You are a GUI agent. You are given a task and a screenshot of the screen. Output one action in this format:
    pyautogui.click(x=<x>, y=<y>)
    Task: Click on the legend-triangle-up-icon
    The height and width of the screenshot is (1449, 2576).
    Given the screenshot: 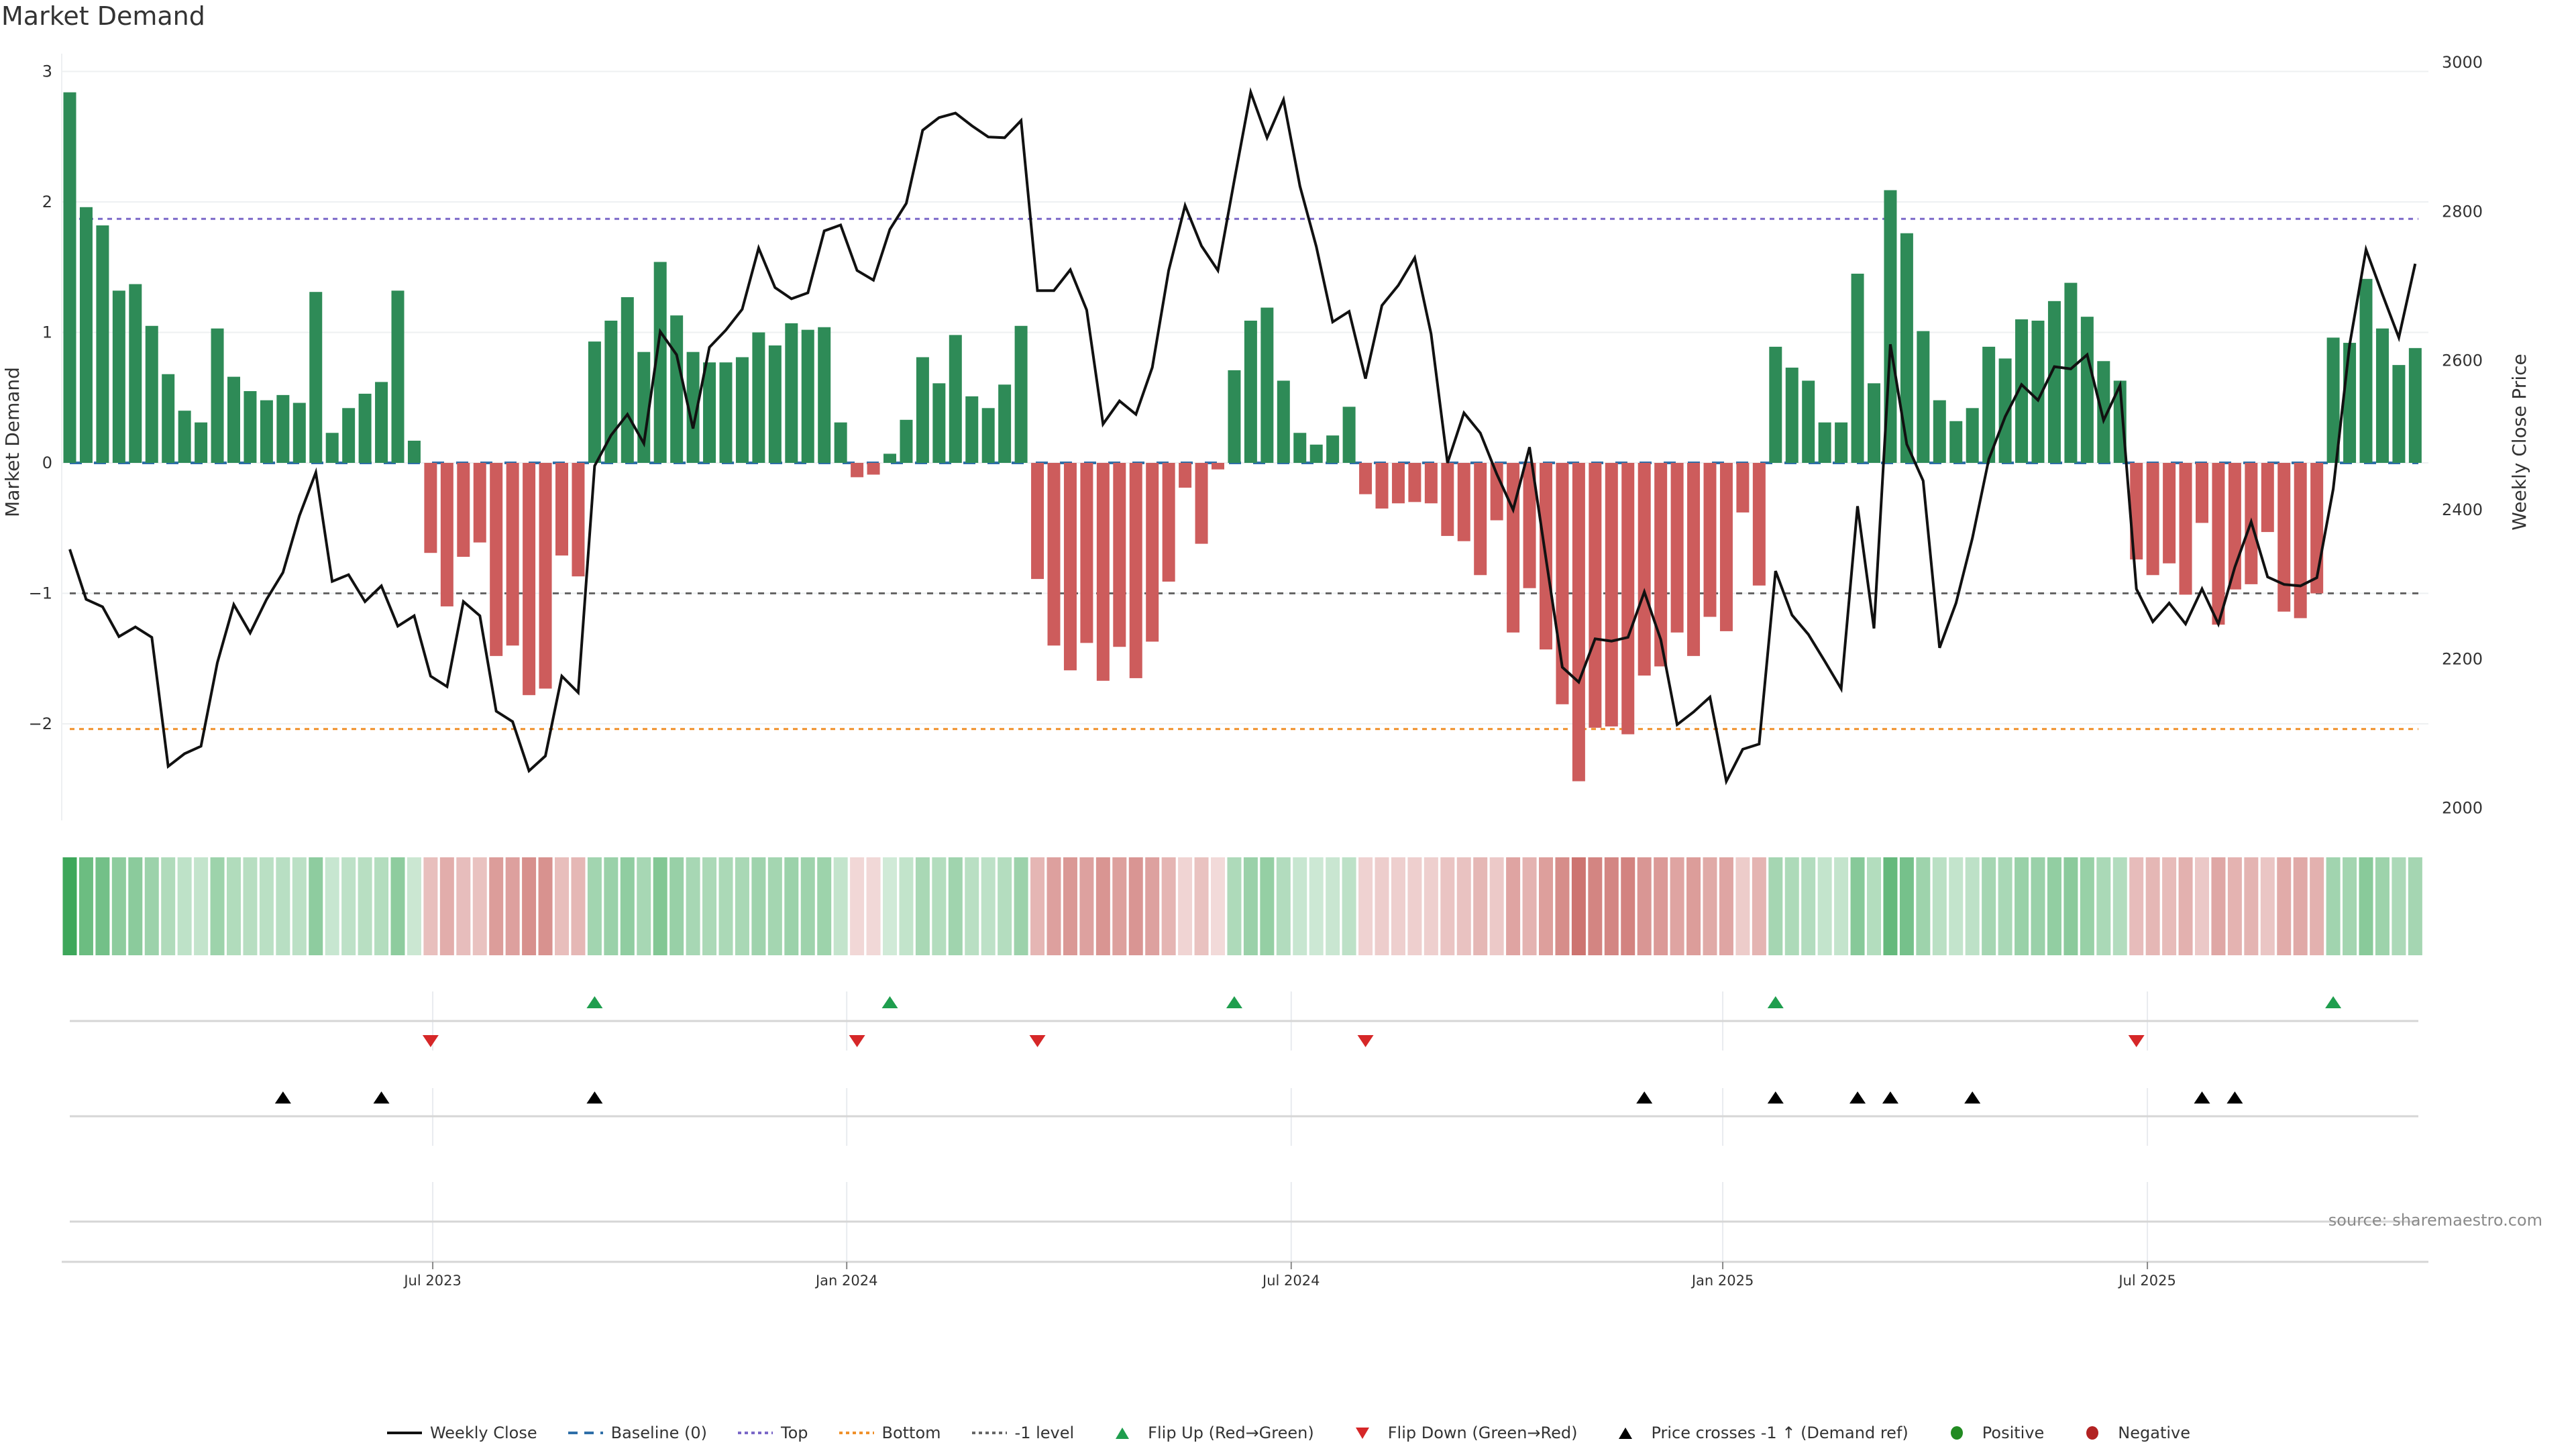 What is the action you would take?
    pyautogui.click(x=1625, y=1433)
    